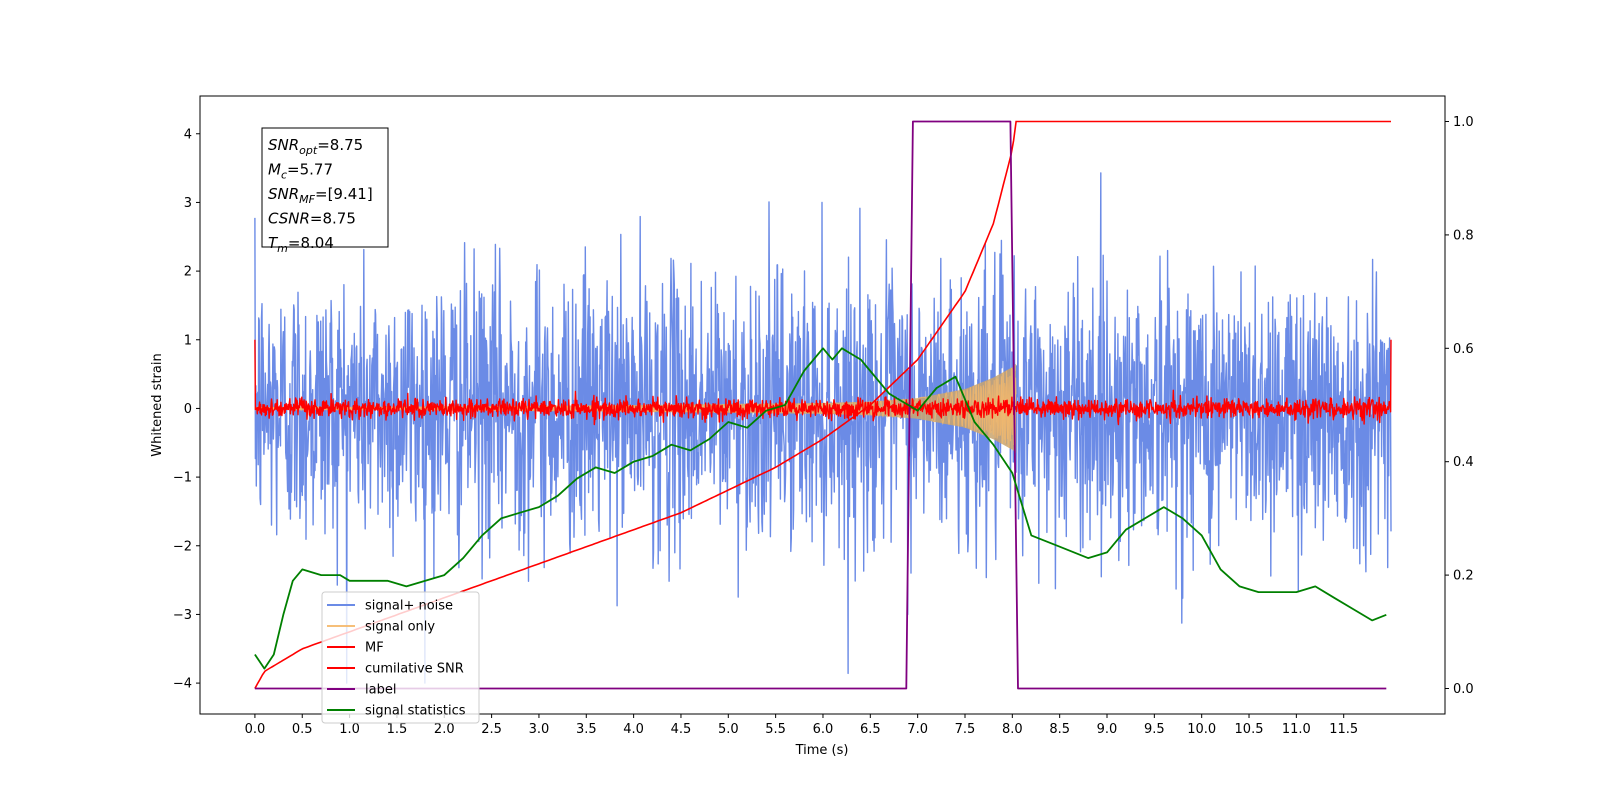 This screenshot has width=1600, height=800. Describe the element at coordinates (1463, 462) in the screenshot. I see `y-tick-label-right: 0.4` at that location.